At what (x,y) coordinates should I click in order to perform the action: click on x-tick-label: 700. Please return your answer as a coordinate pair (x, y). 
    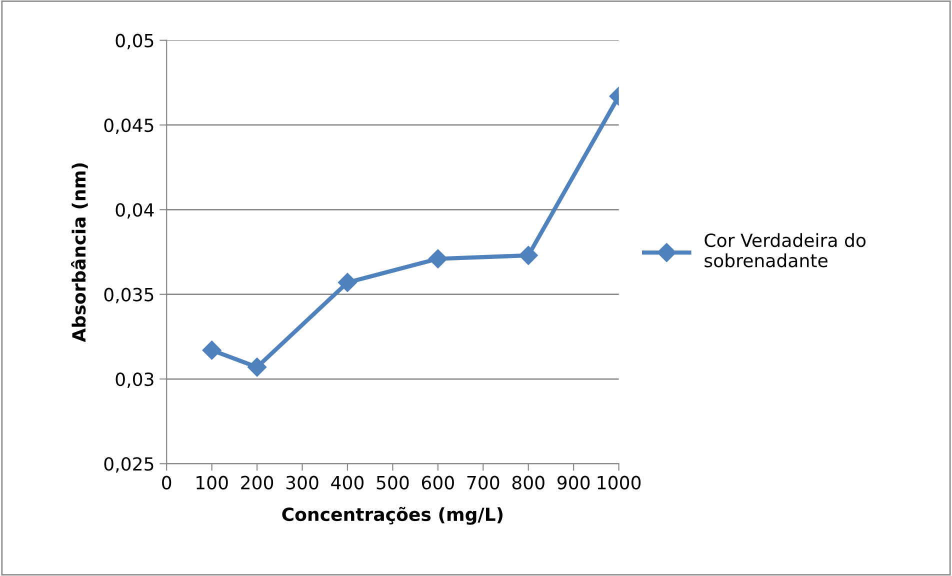
    Looking at the image, I should click on (483, 483).